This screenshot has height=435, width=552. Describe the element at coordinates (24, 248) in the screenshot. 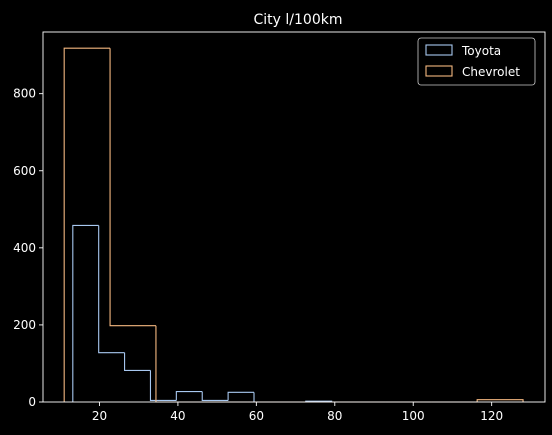

I see `y-tick-label-400: 400` at that location.